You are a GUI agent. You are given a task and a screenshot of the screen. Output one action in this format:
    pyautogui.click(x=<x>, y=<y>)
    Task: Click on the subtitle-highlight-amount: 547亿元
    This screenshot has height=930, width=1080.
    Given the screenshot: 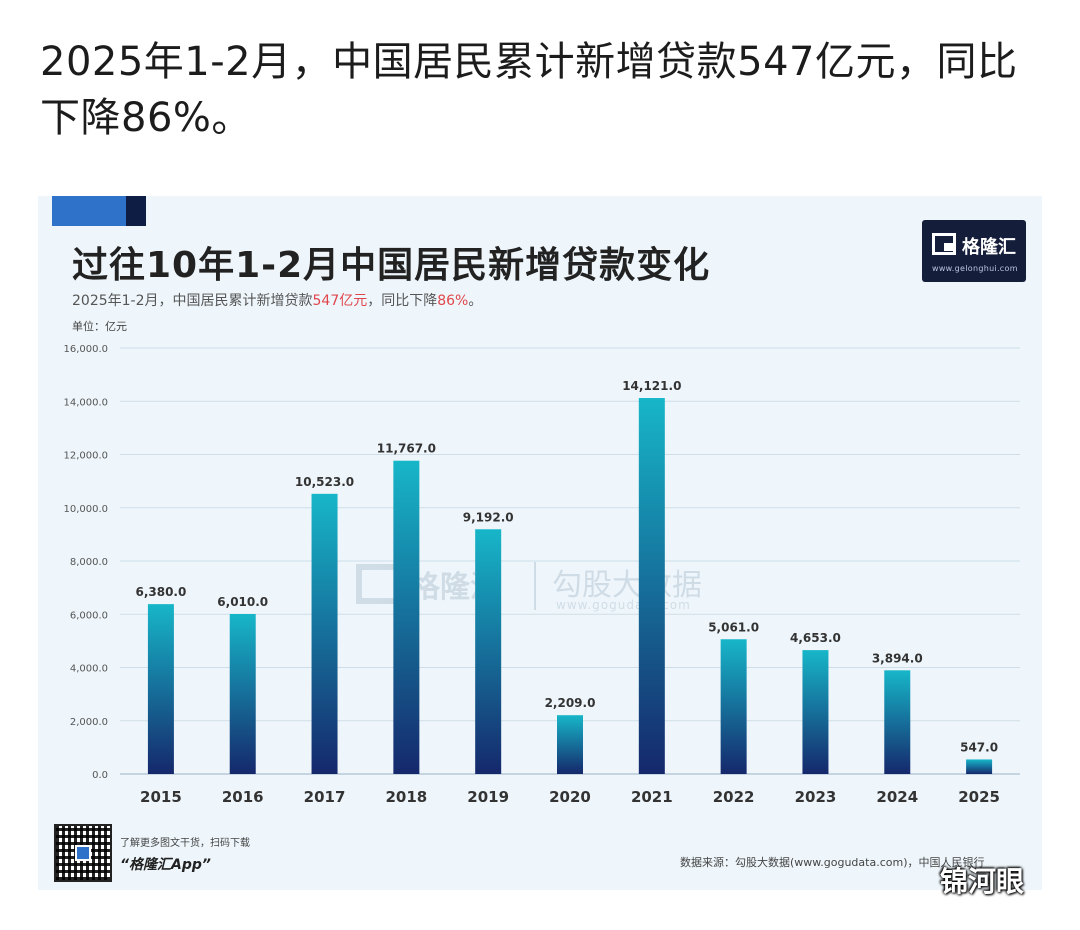 What is the action you would take?
    pyautogui.click(x=340, y=301)
    